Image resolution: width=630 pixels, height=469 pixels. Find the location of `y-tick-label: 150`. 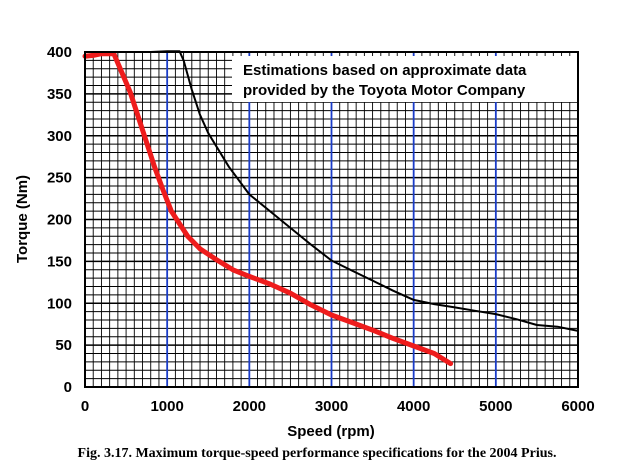

y-tick-label: 150 is located at coordinates (59, 261).